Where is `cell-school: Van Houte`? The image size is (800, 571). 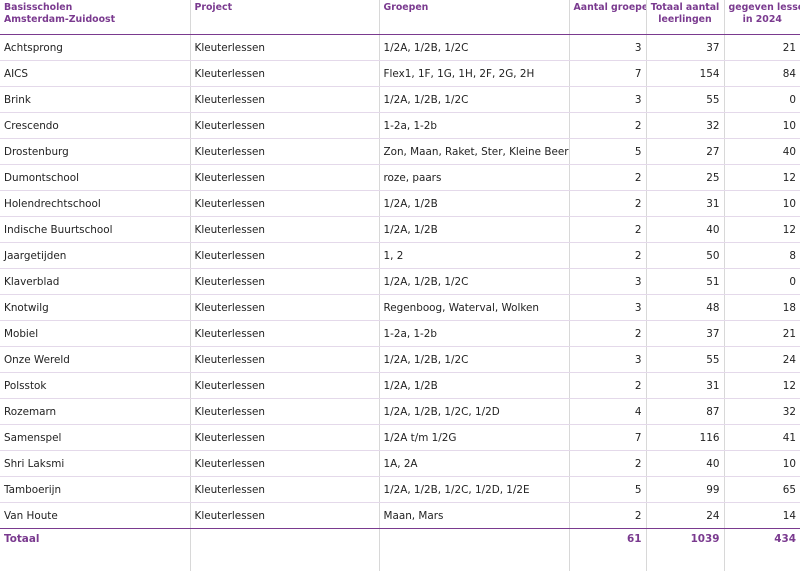
cell-school: Van Houte is located at coordinates (95, 516).